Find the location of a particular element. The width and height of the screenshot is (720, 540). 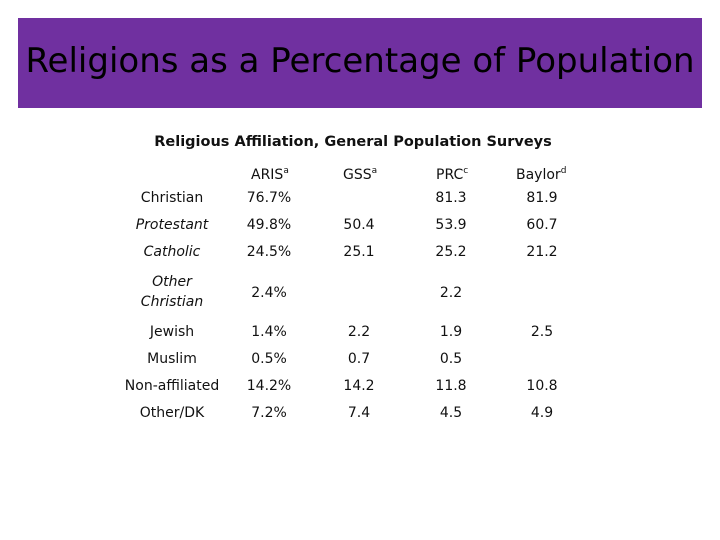

row-label-christian: Christian is located at coordinates (172, 198).